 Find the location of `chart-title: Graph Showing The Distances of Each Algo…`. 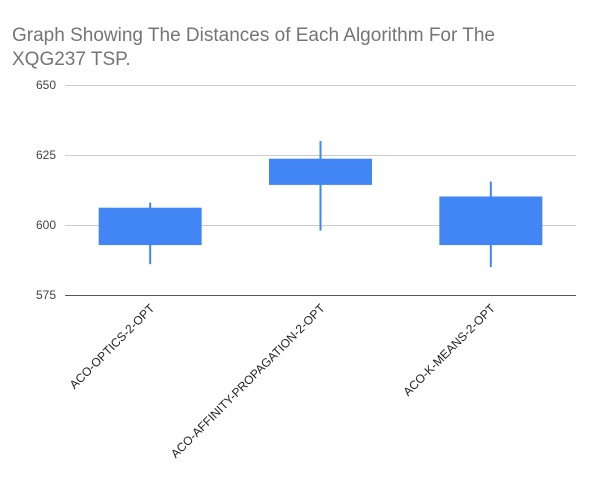

chart-title: Graph Showing The Distances of Each Algo… is located at coordinates (253, 47).